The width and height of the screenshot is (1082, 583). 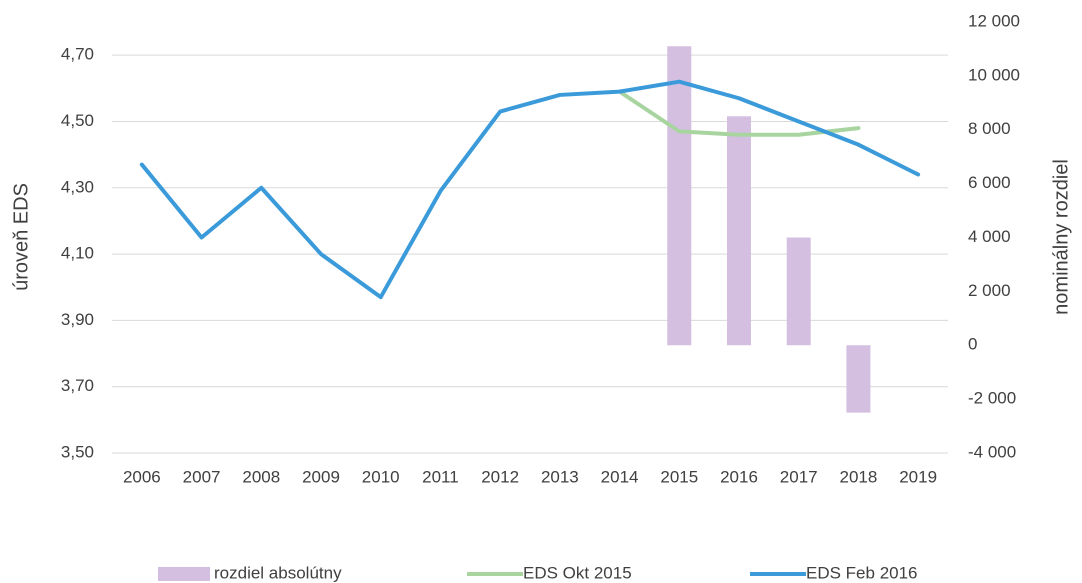 What do you see at coordinates (278, 572) in the screenshot?
I see `legend-label: rozdiel absolútny` at bounding box center [278, 572].